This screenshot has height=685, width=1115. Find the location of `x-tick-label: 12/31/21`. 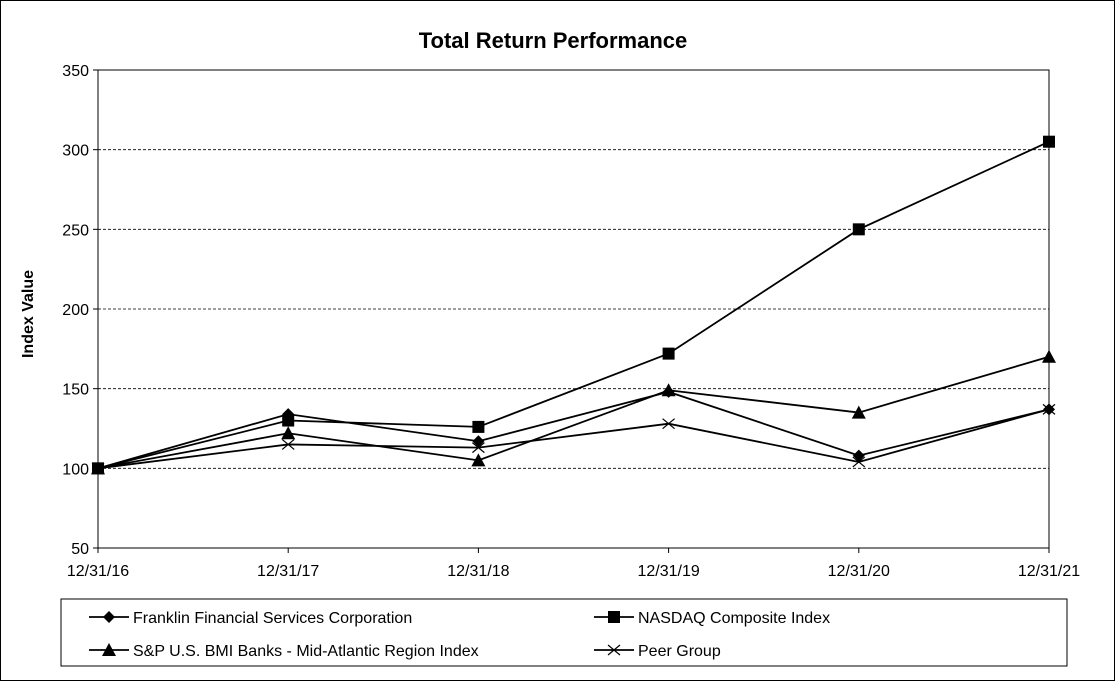

x-tick-label: 12/31/21 is located at coordinates (1049, 571).